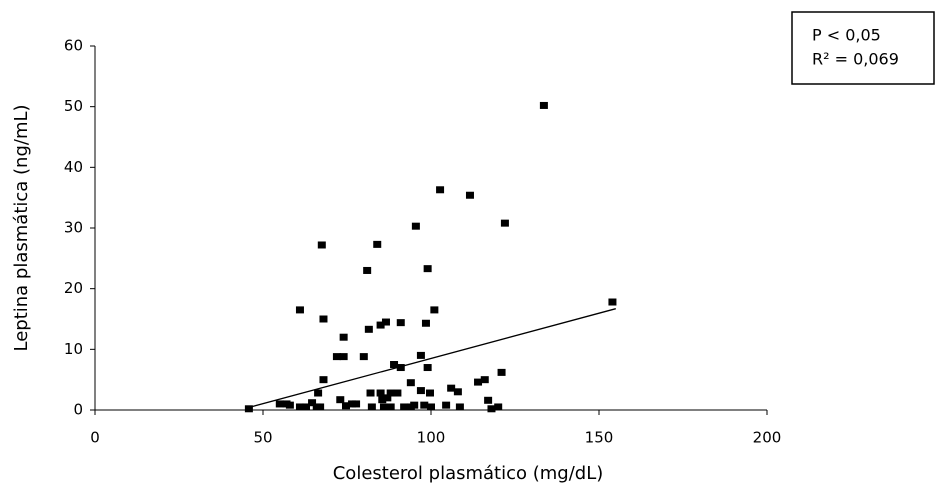 This screenshot has width=936, height=491. Describe the element at coordinates (73, 288) in the screenshot. I see `y-tick-label: 20` at that location.